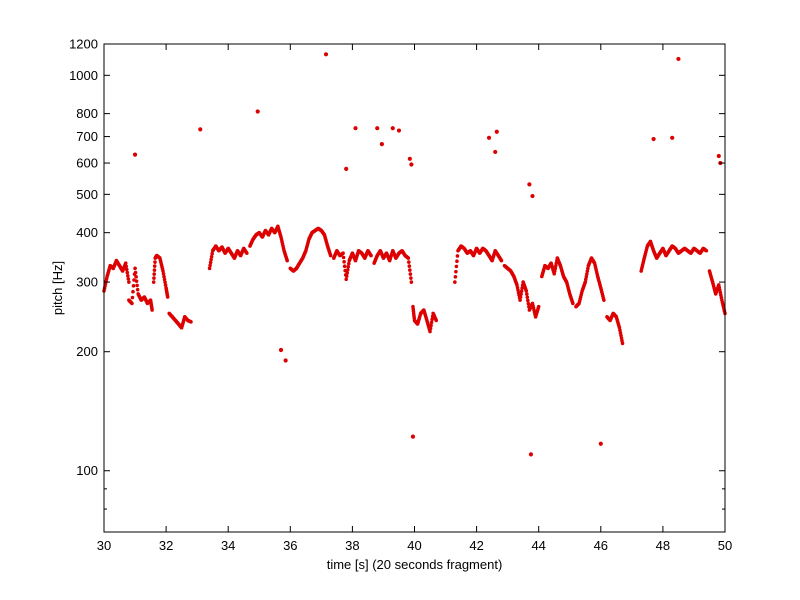  Describe the element at coordinates (290, 545) in the screenshot. I see `x-tick-label: 36` at that location.